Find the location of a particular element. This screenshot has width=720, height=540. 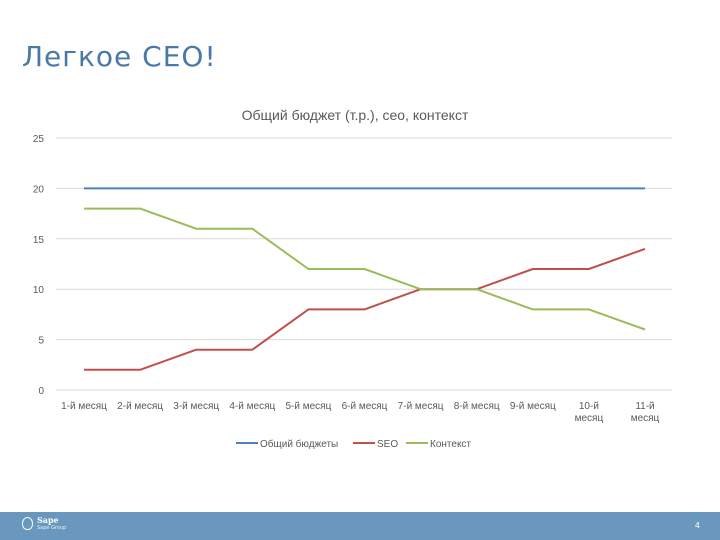

sape-logo: Sape Sape Group is located at coordinates (44, 523).